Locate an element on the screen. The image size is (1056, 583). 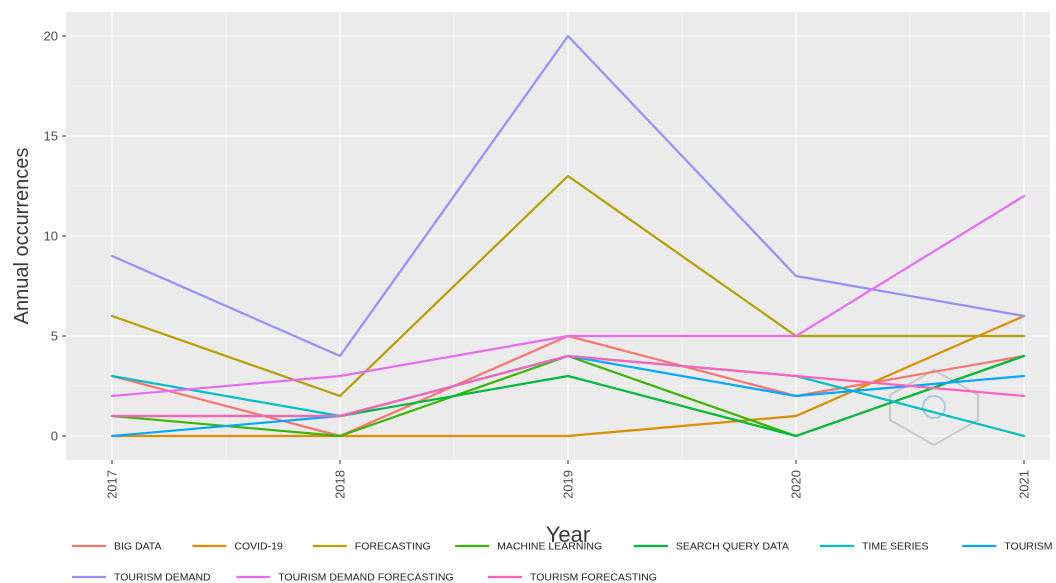
x-tick-label: 2020 is located at coordinates (796, 484).